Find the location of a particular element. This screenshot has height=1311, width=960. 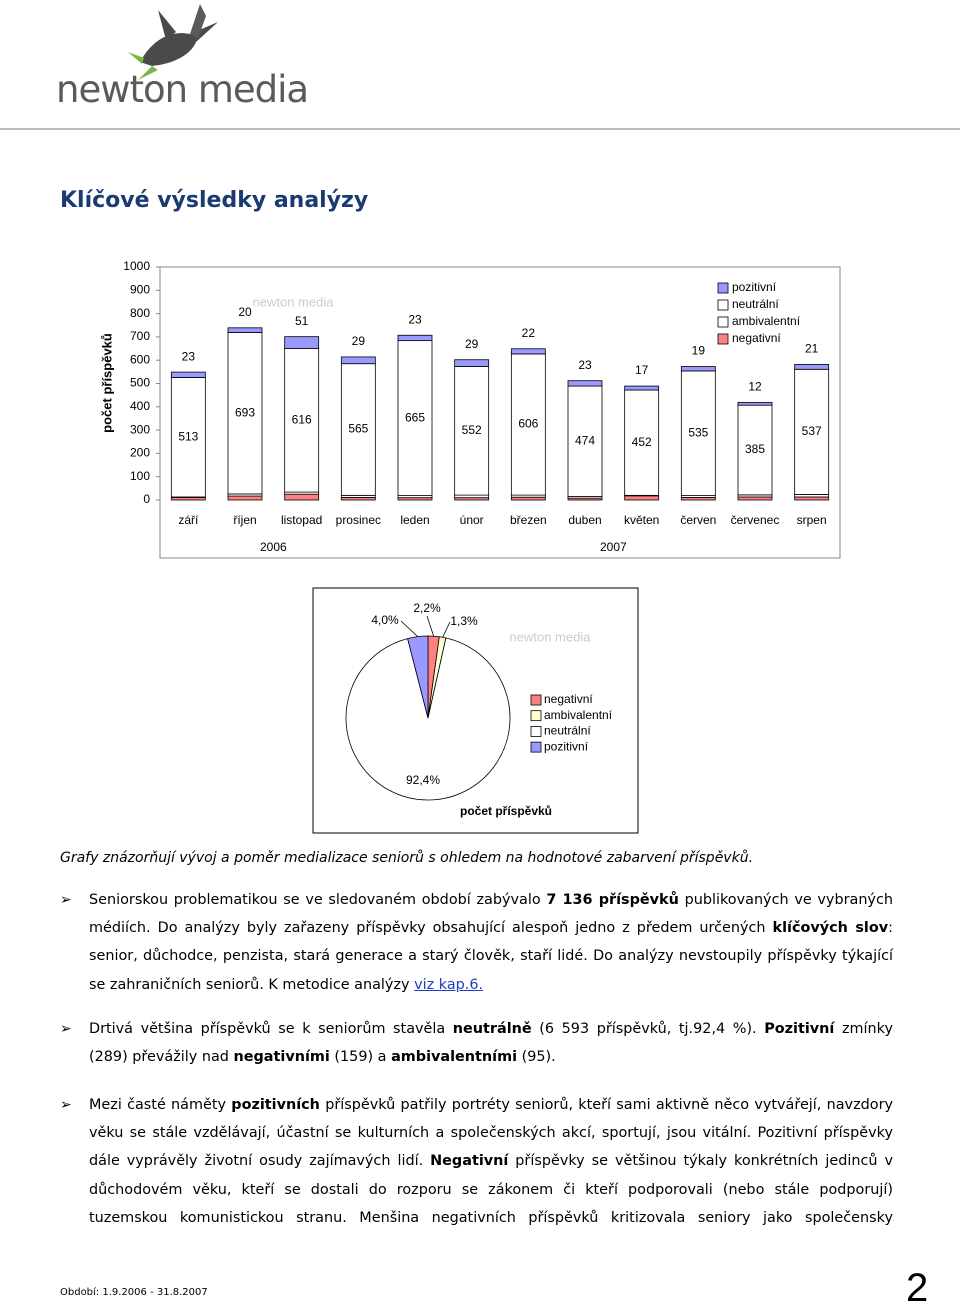

x-tick-label: únor is located at coordinates (472, 520).